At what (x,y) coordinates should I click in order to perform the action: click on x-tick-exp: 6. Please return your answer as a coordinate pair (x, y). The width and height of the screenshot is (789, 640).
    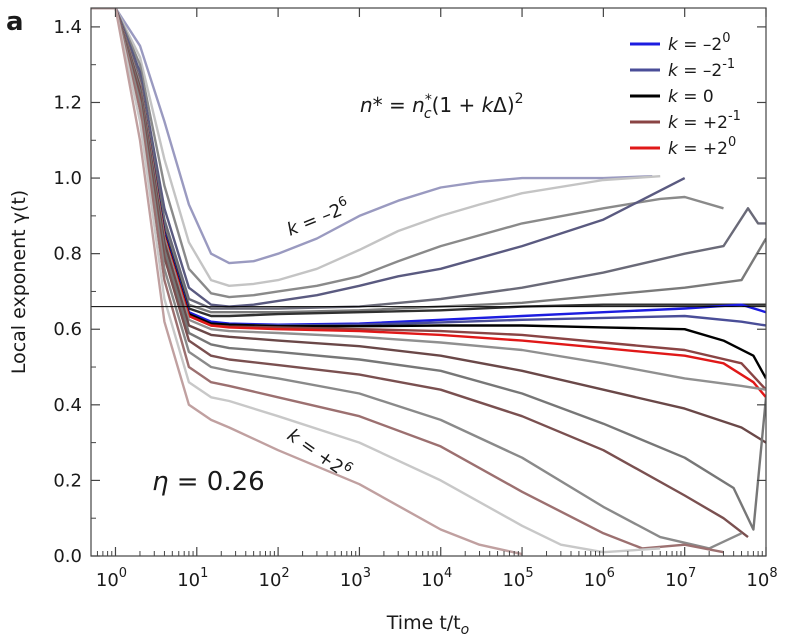
    Looking at the image, I should click on (611, 573).